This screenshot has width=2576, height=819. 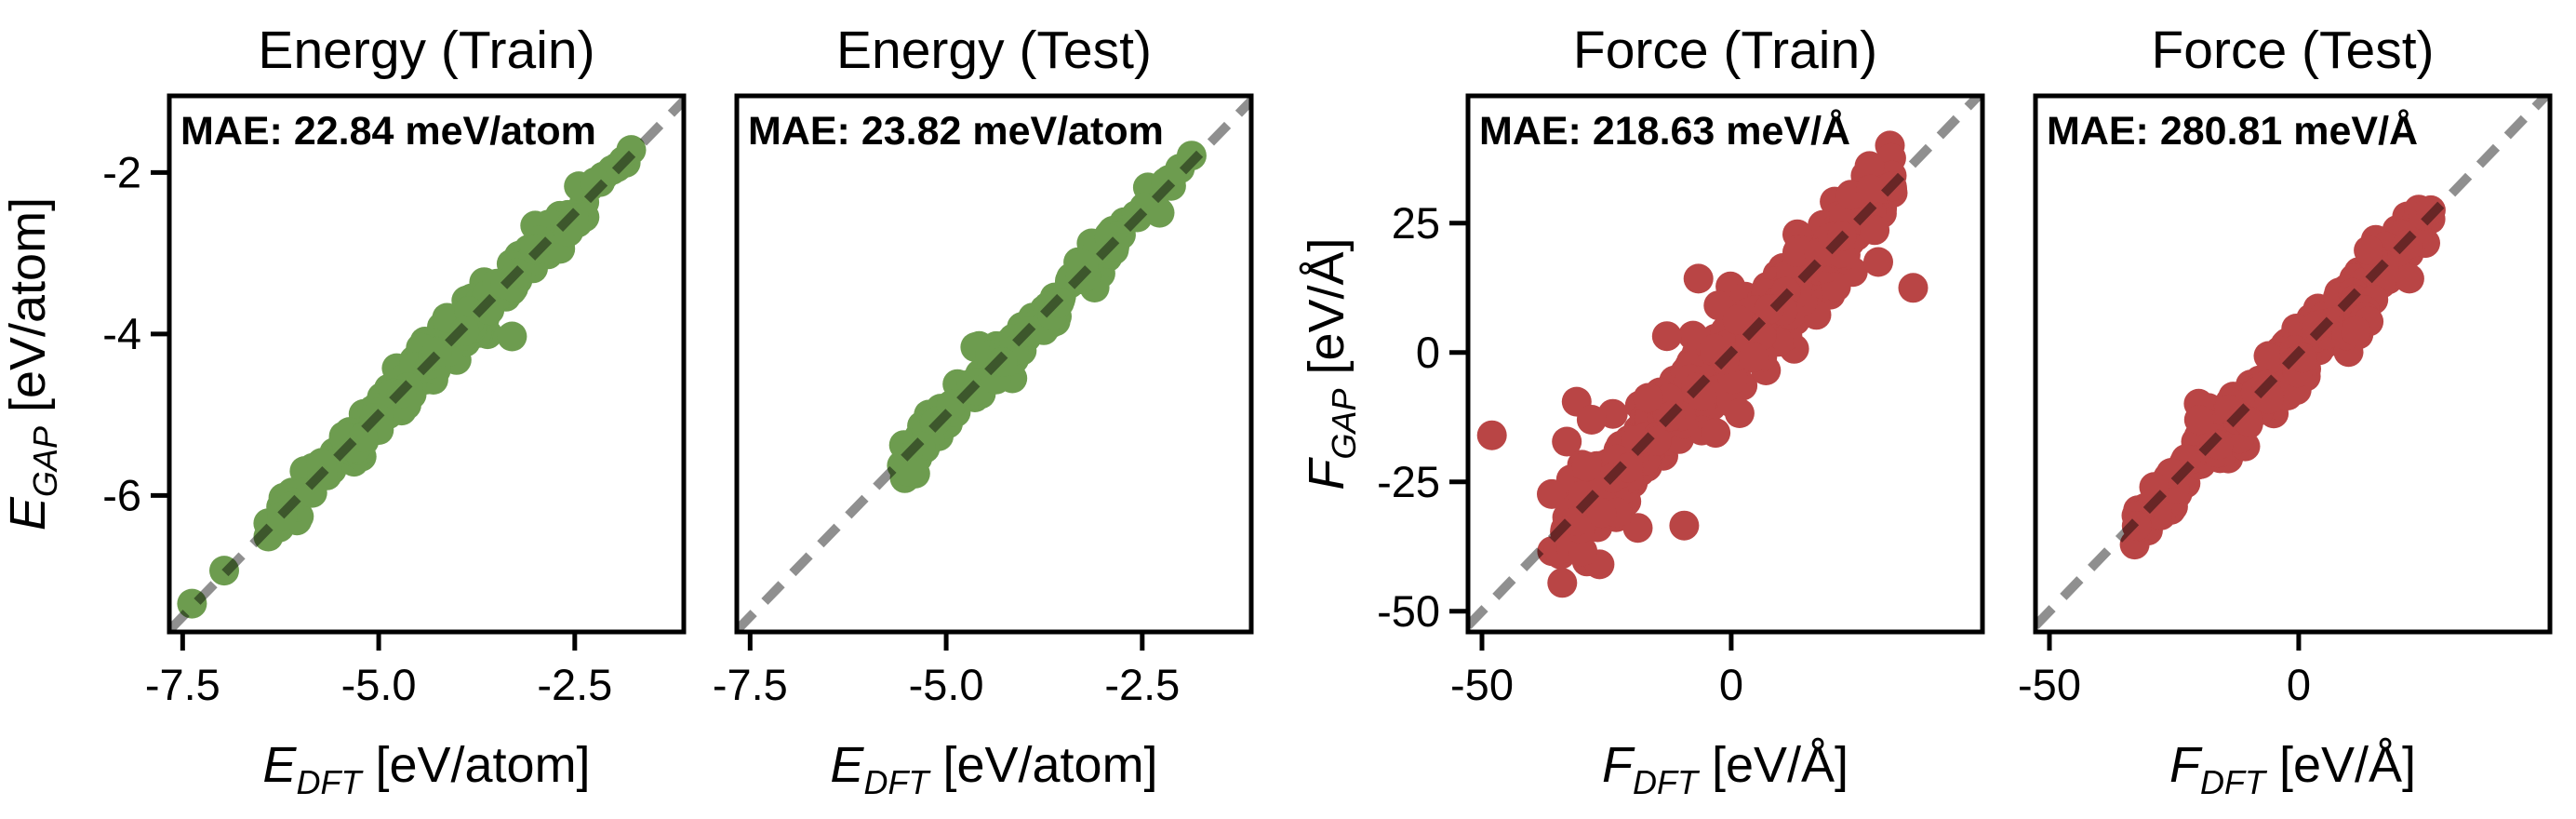 I want to click on mae-annotation: MAE: 23.82 meV/atom, so click(x=956, y=131).